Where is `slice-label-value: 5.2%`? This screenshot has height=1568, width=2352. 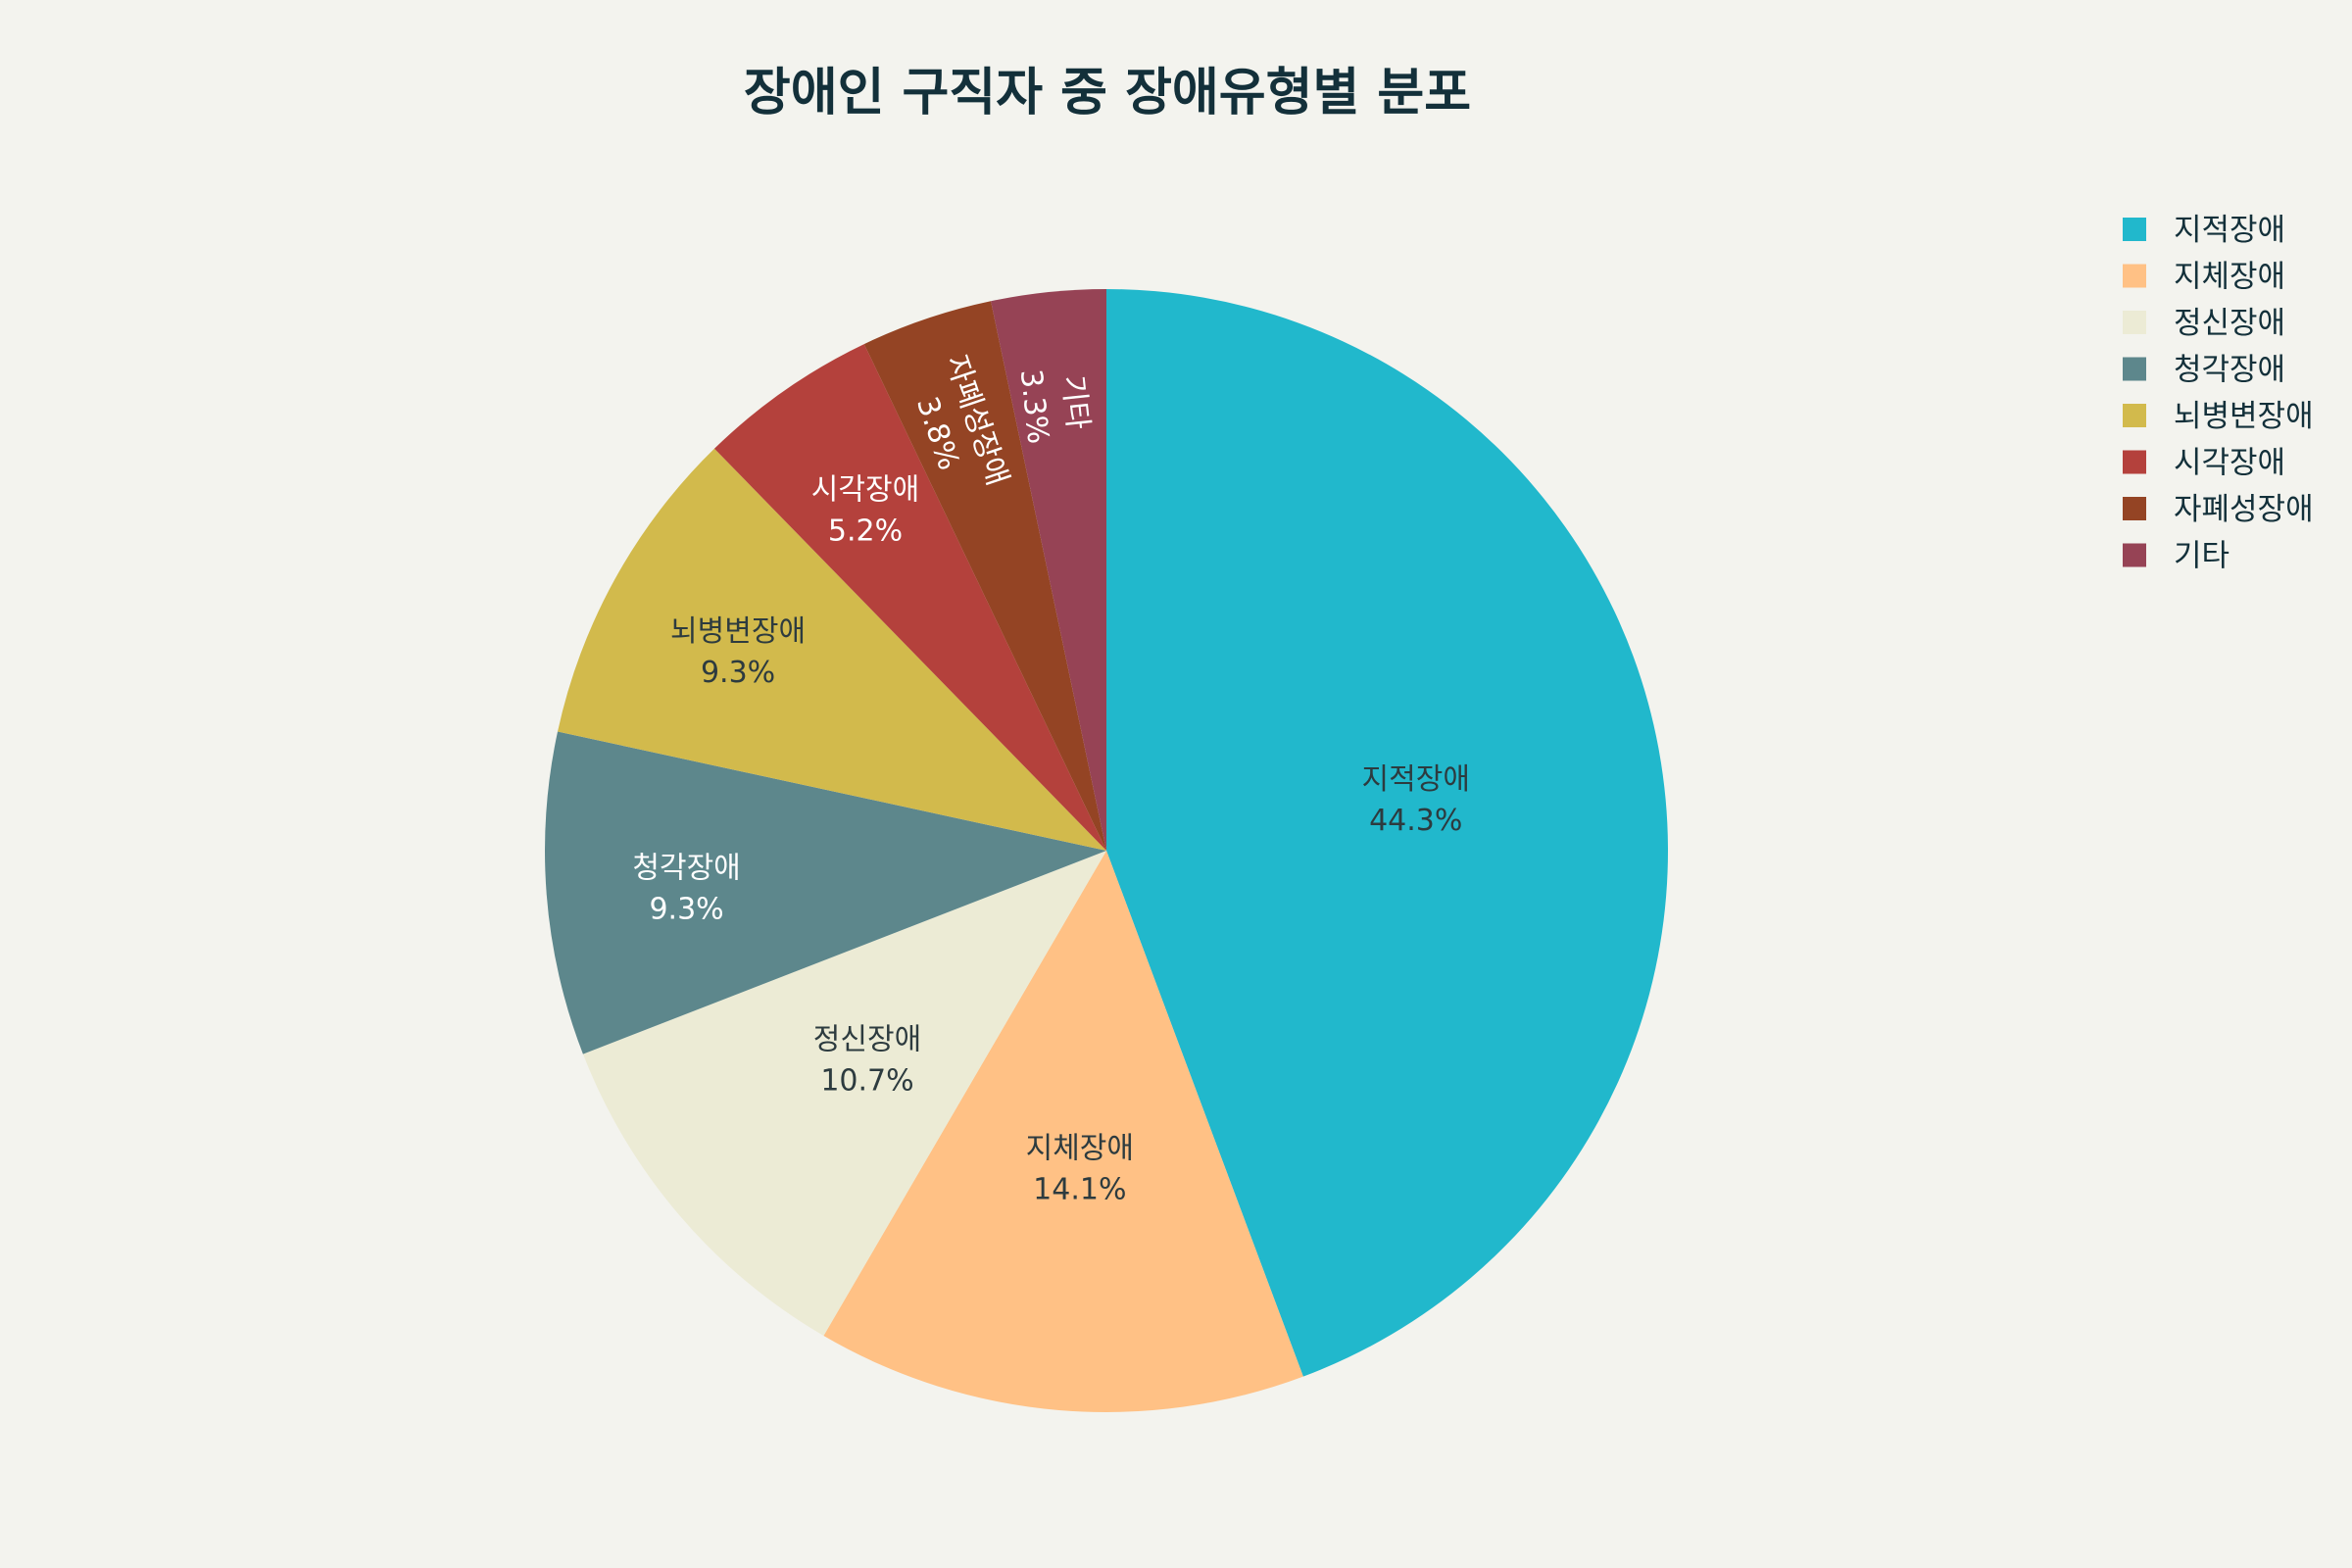
slice-label-value: 5.2% is located at coordinates (865, 531).